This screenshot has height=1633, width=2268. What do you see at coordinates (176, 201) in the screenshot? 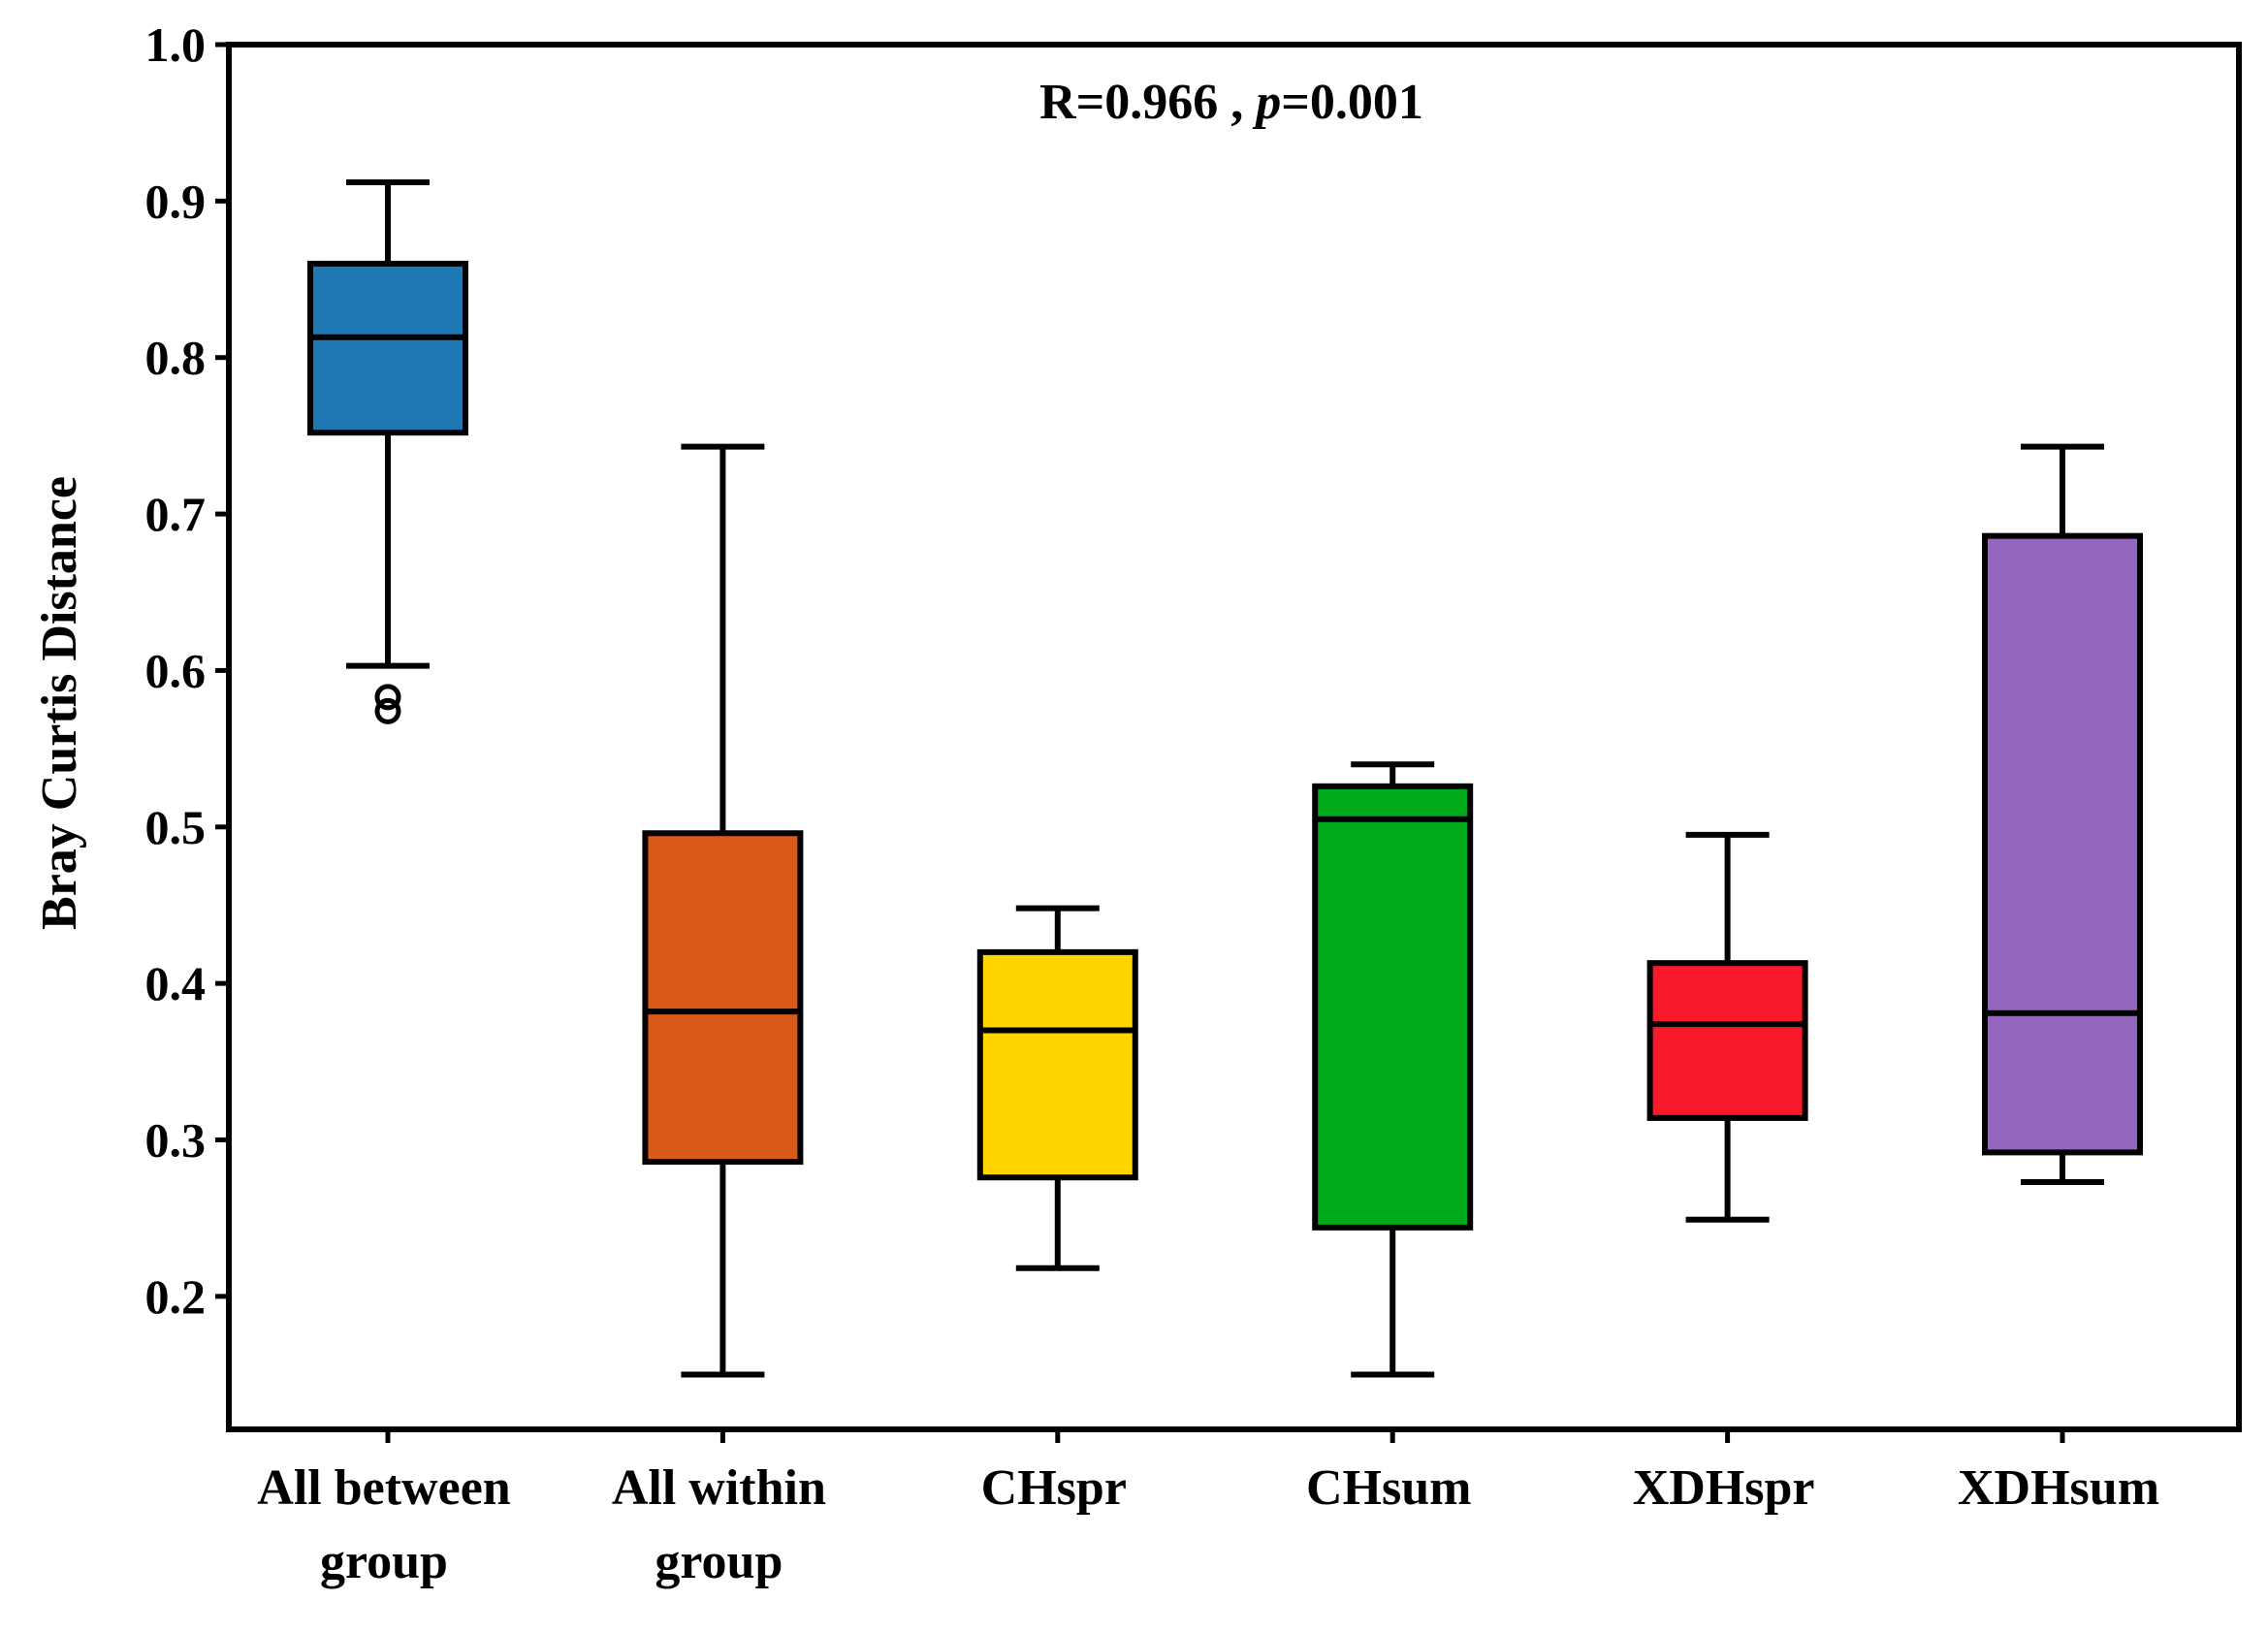
I see `y-tick-label: 0.9` at bounding box center [176, 201].